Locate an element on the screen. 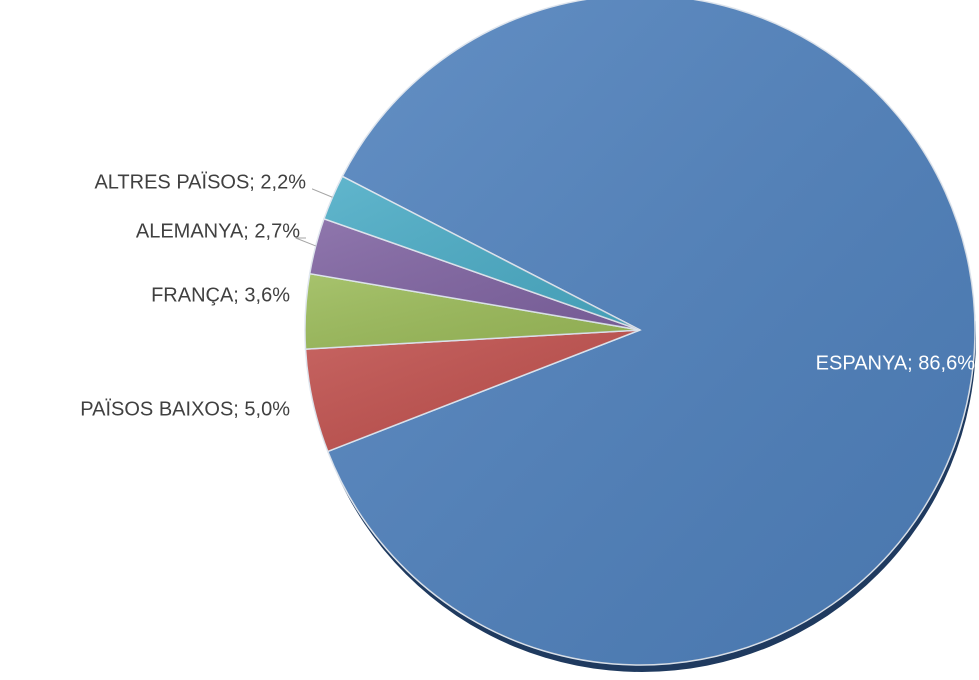  data-label: FRANÇA; 3,6% is located at coordinates (220, 295).